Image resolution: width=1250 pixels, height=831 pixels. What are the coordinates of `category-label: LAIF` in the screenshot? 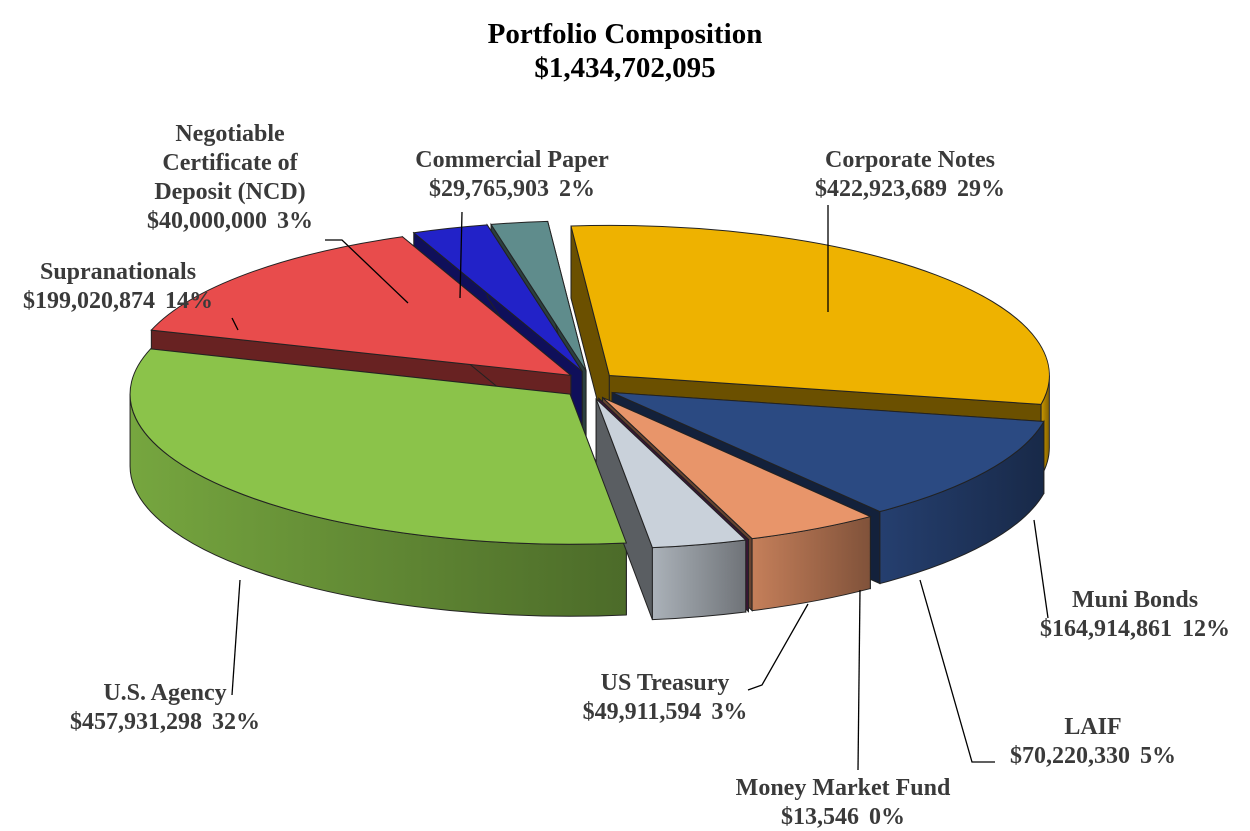 It's located at (1093, 727).